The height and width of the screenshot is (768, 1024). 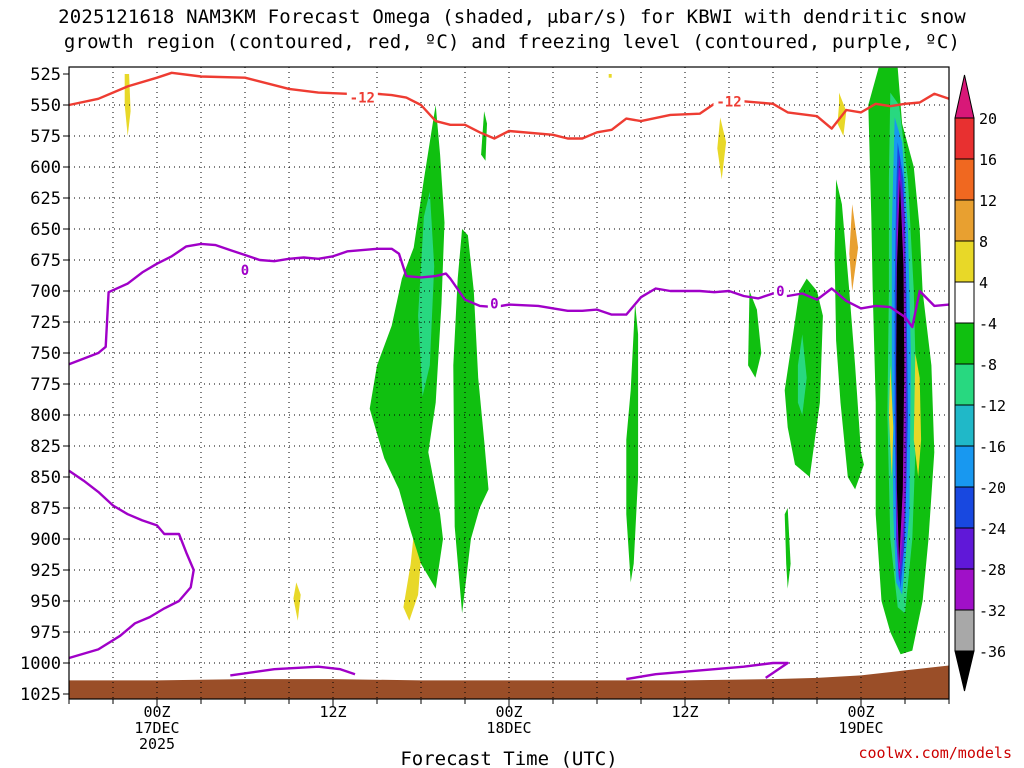 I want to click on colorbar-label-5: -4, so click(x=988, y=324).